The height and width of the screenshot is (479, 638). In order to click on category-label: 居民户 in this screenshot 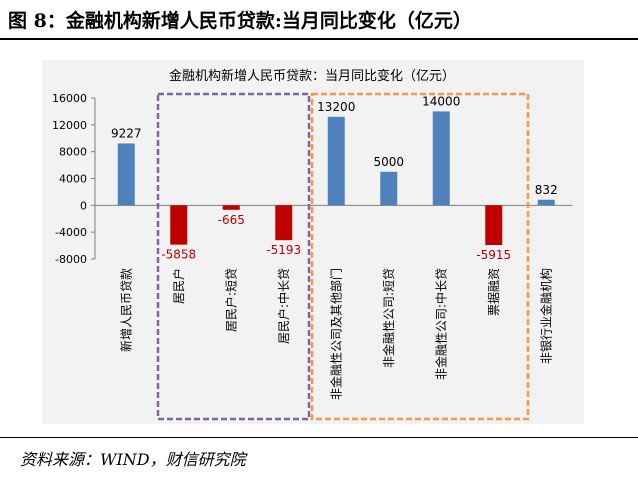, I will do `click(178, 286)`.